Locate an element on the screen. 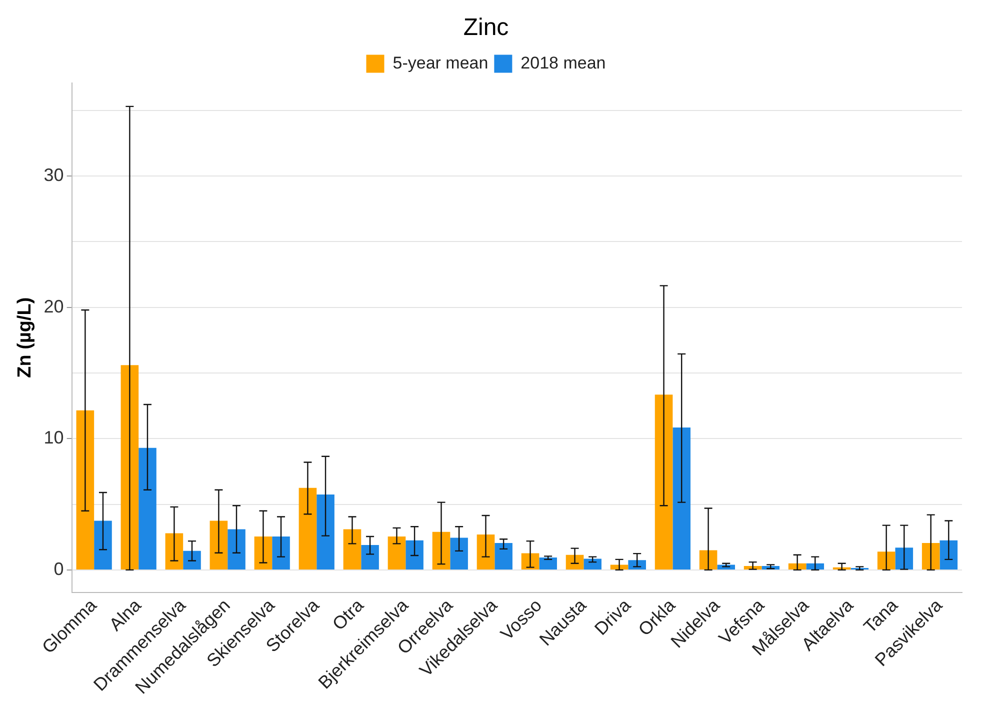 Image resolution: width=982 pixels, height=707 pixels. legend-label: 5-year mean is located at coordinates (440, 62).